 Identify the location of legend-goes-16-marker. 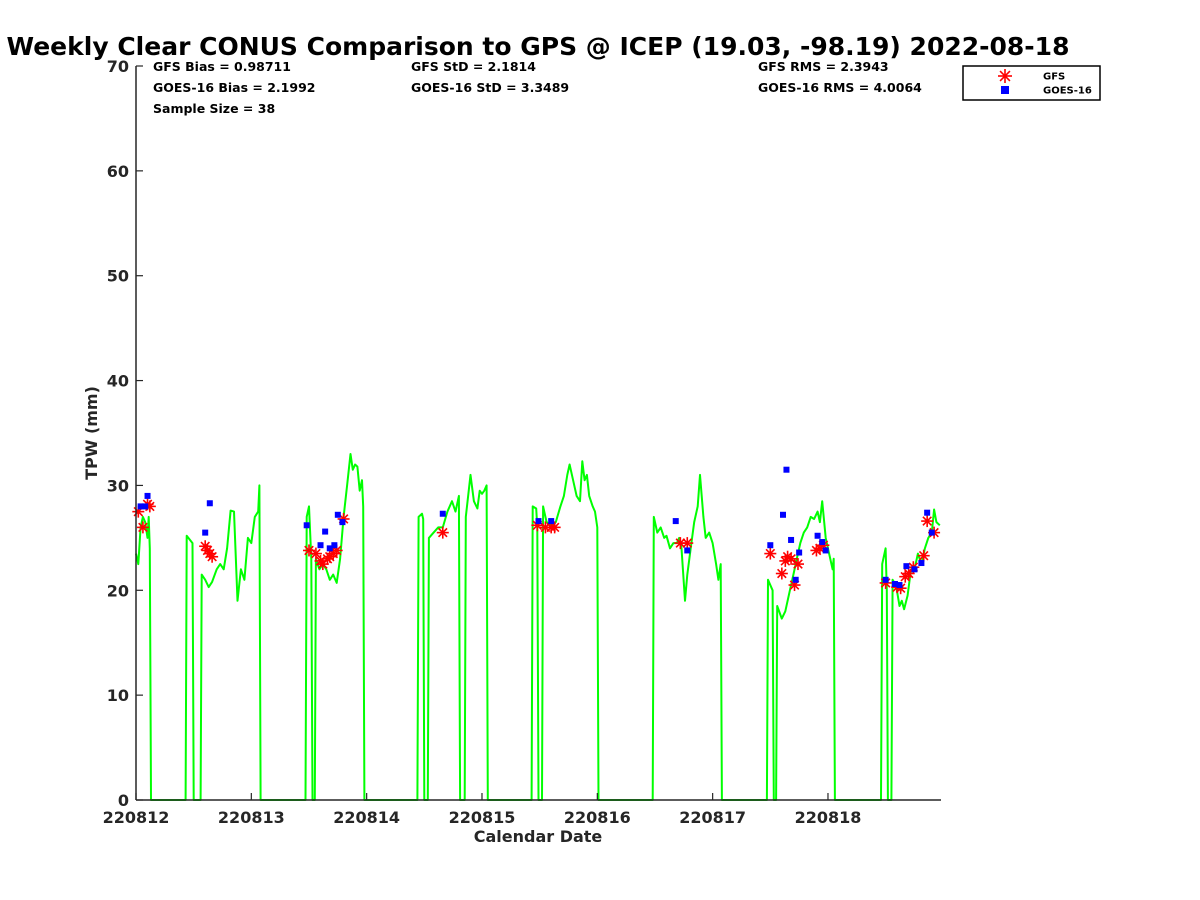
(1005, 90).